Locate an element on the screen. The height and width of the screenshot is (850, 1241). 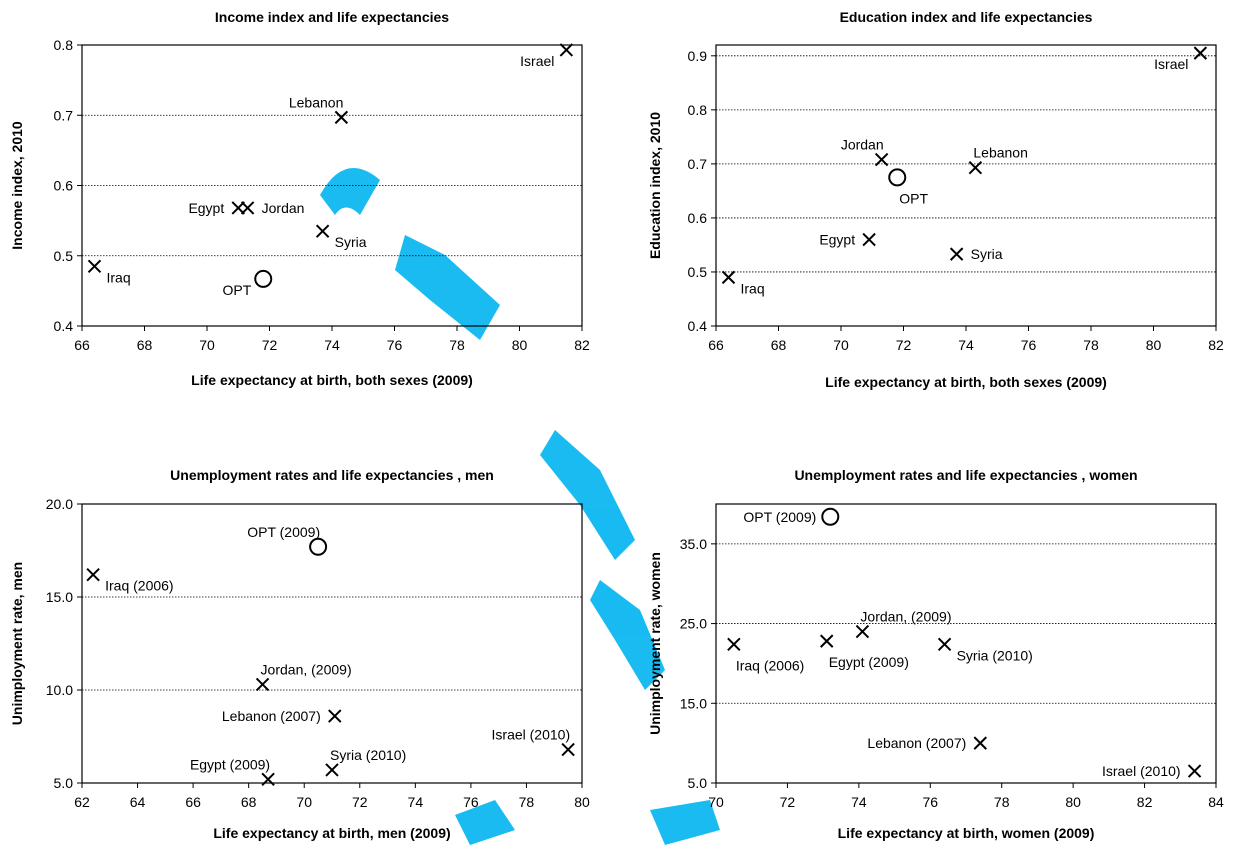
point-lebanon-2007: Lebanon (2007) is located at coordinates (927, 743).